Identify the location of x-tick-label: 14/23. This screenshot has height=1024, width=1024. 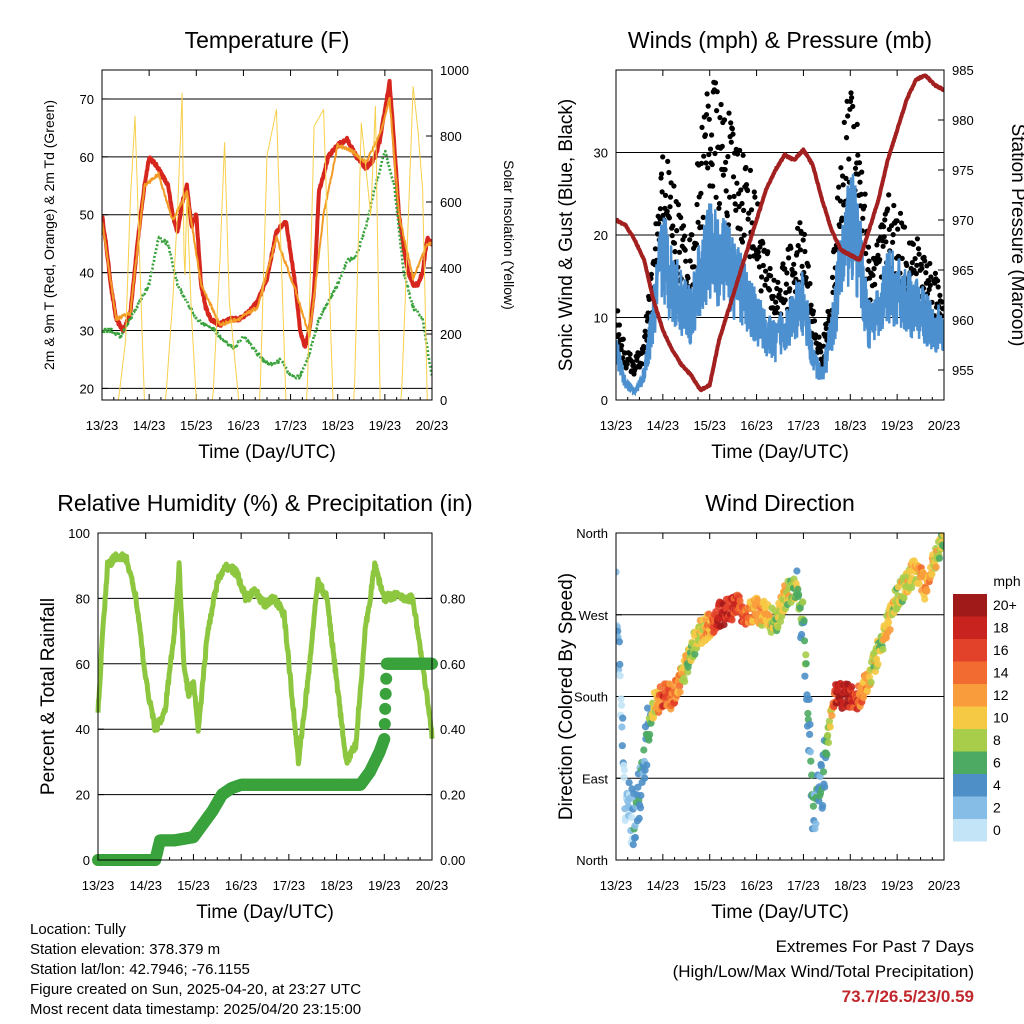
(145, 885).